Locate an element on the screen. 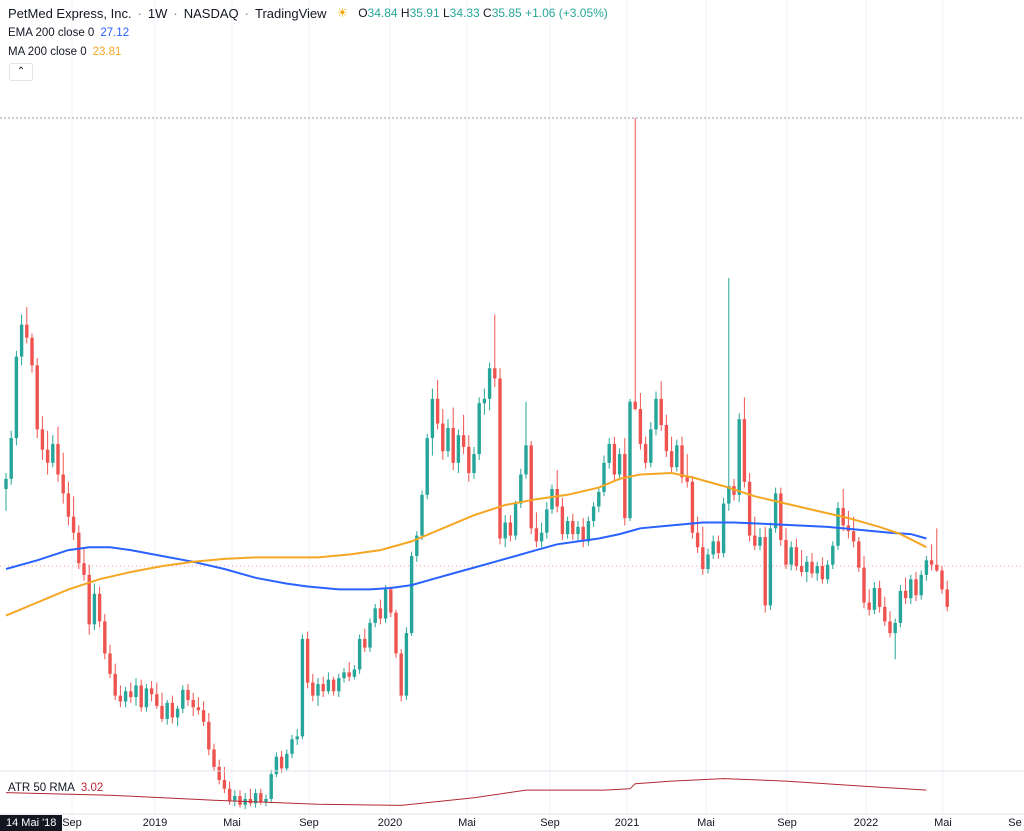 This screenshot has height=831, width=1024. time-tick: 2022 is located at coordinates (866, 823).